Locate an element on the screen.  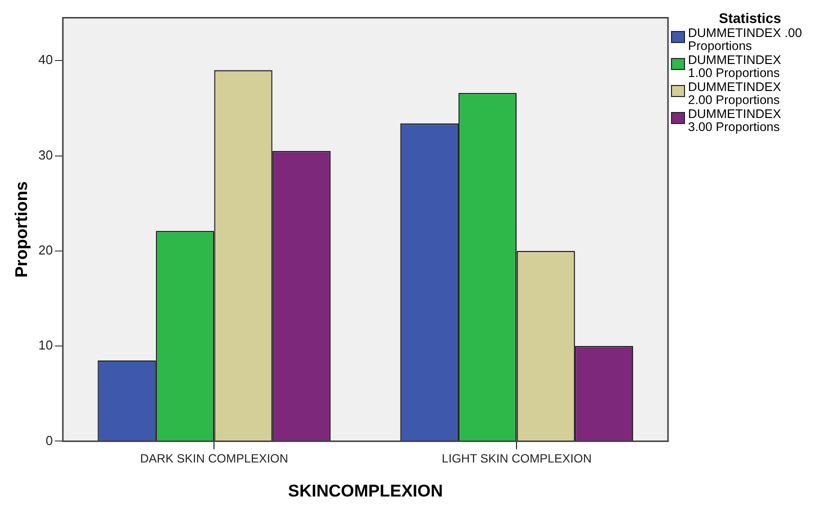
legend-label: DUMMETINDEX 2.00 Proportions is located at coordinates (735, 93).